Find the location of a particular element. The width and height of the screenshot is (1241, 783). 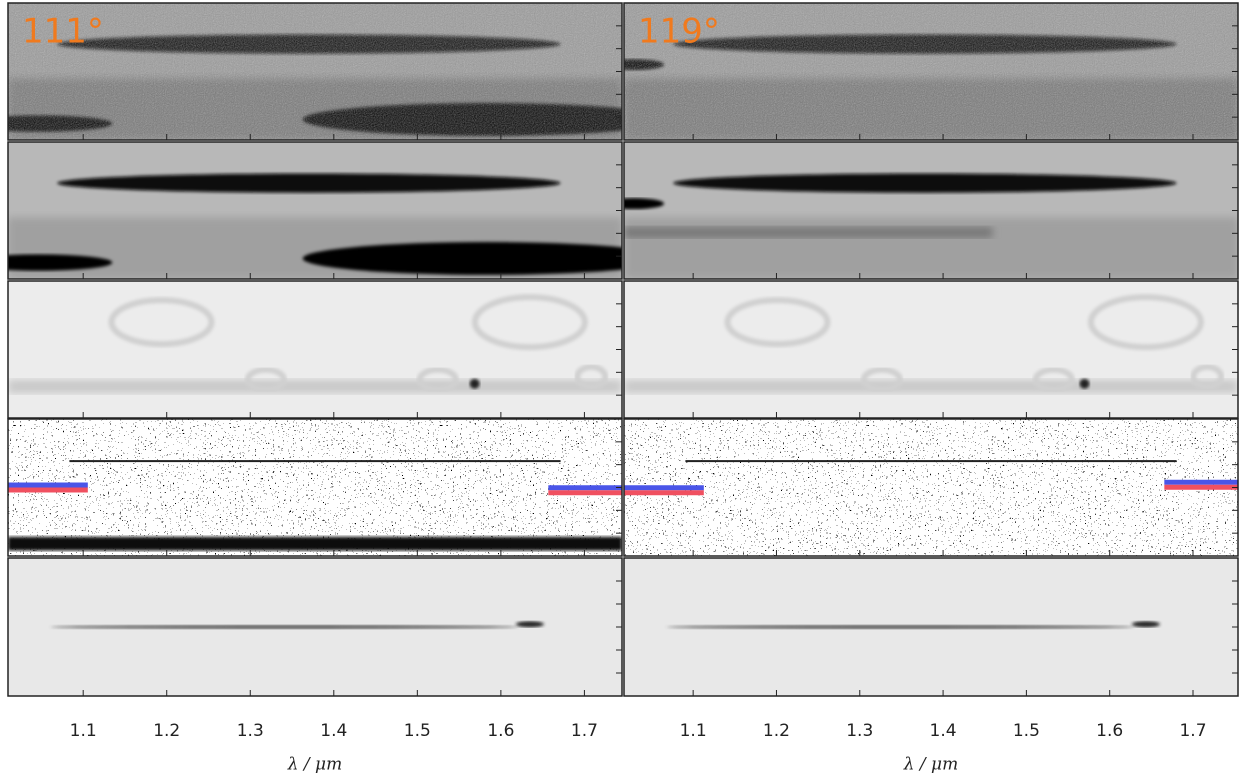

annotation: 111° is located at coordinates (63, 32).